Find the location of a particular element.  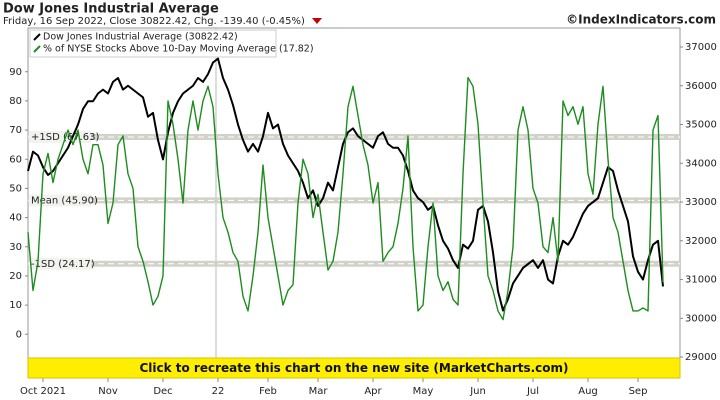

source: ©IndexIndicators.com is located at coordinates (641, 20).